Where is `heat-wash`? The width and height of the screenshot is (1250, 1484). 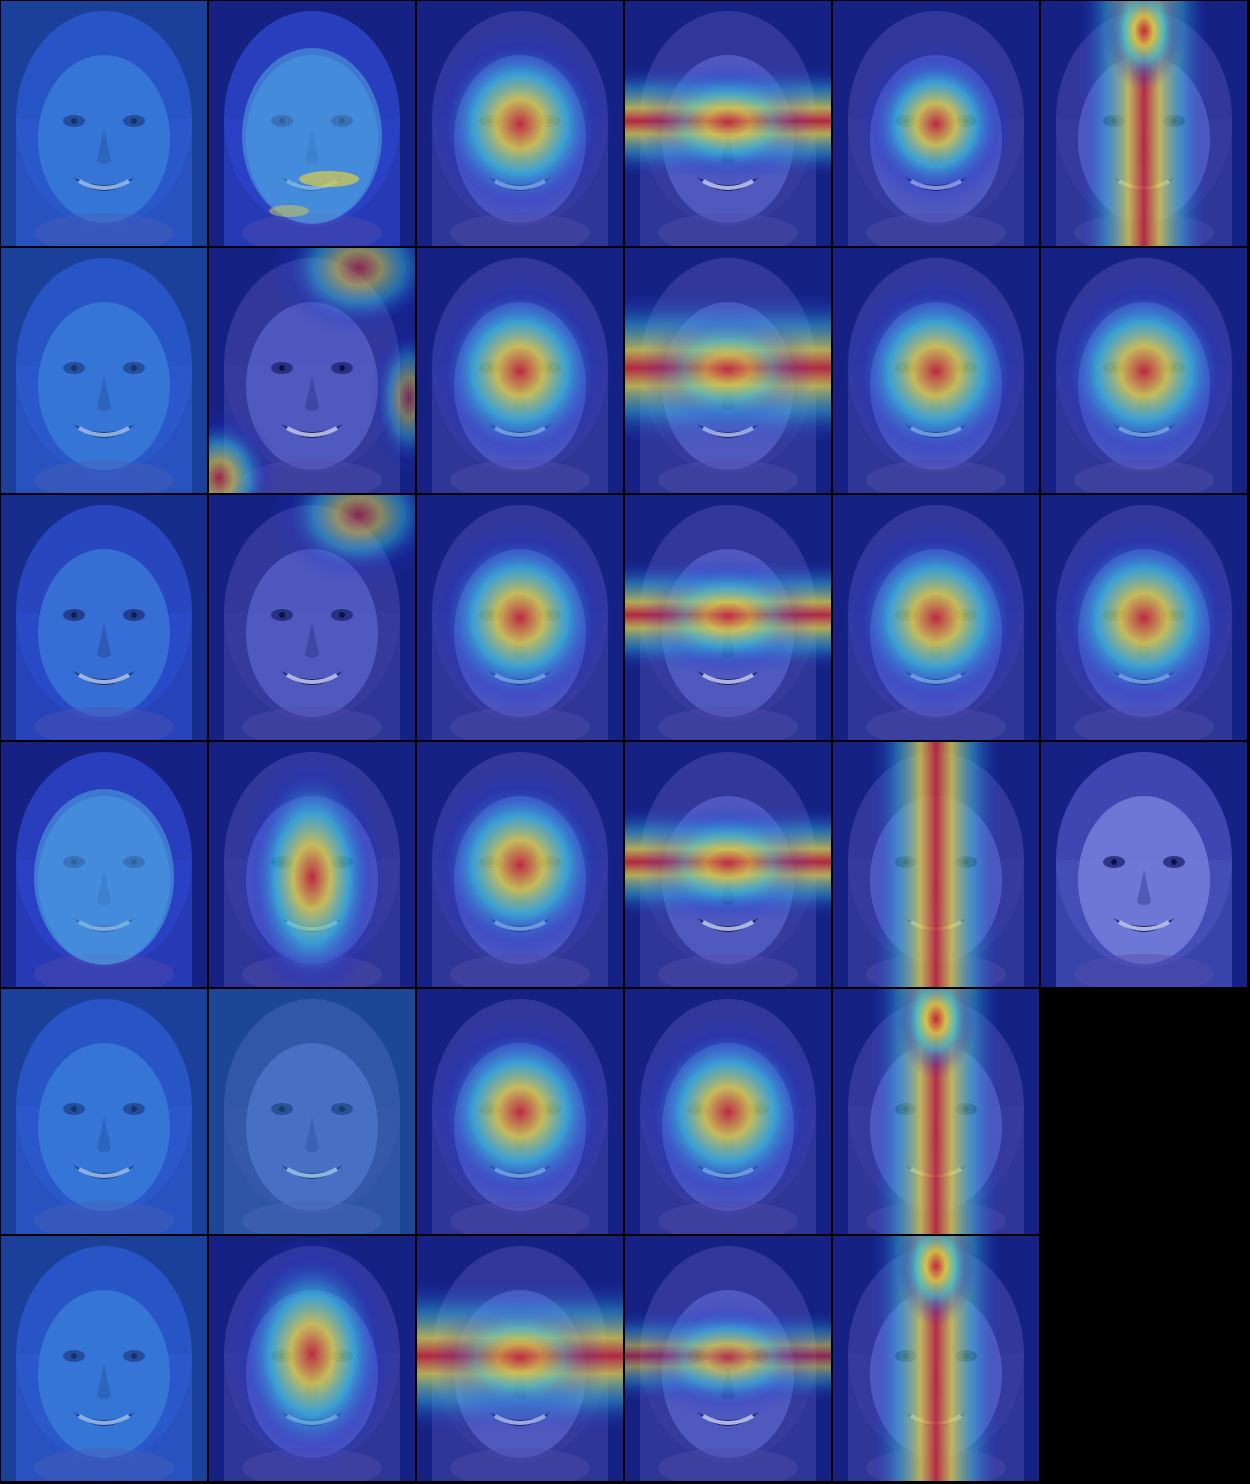 heat-wash is located at coordinates (312, 1111).